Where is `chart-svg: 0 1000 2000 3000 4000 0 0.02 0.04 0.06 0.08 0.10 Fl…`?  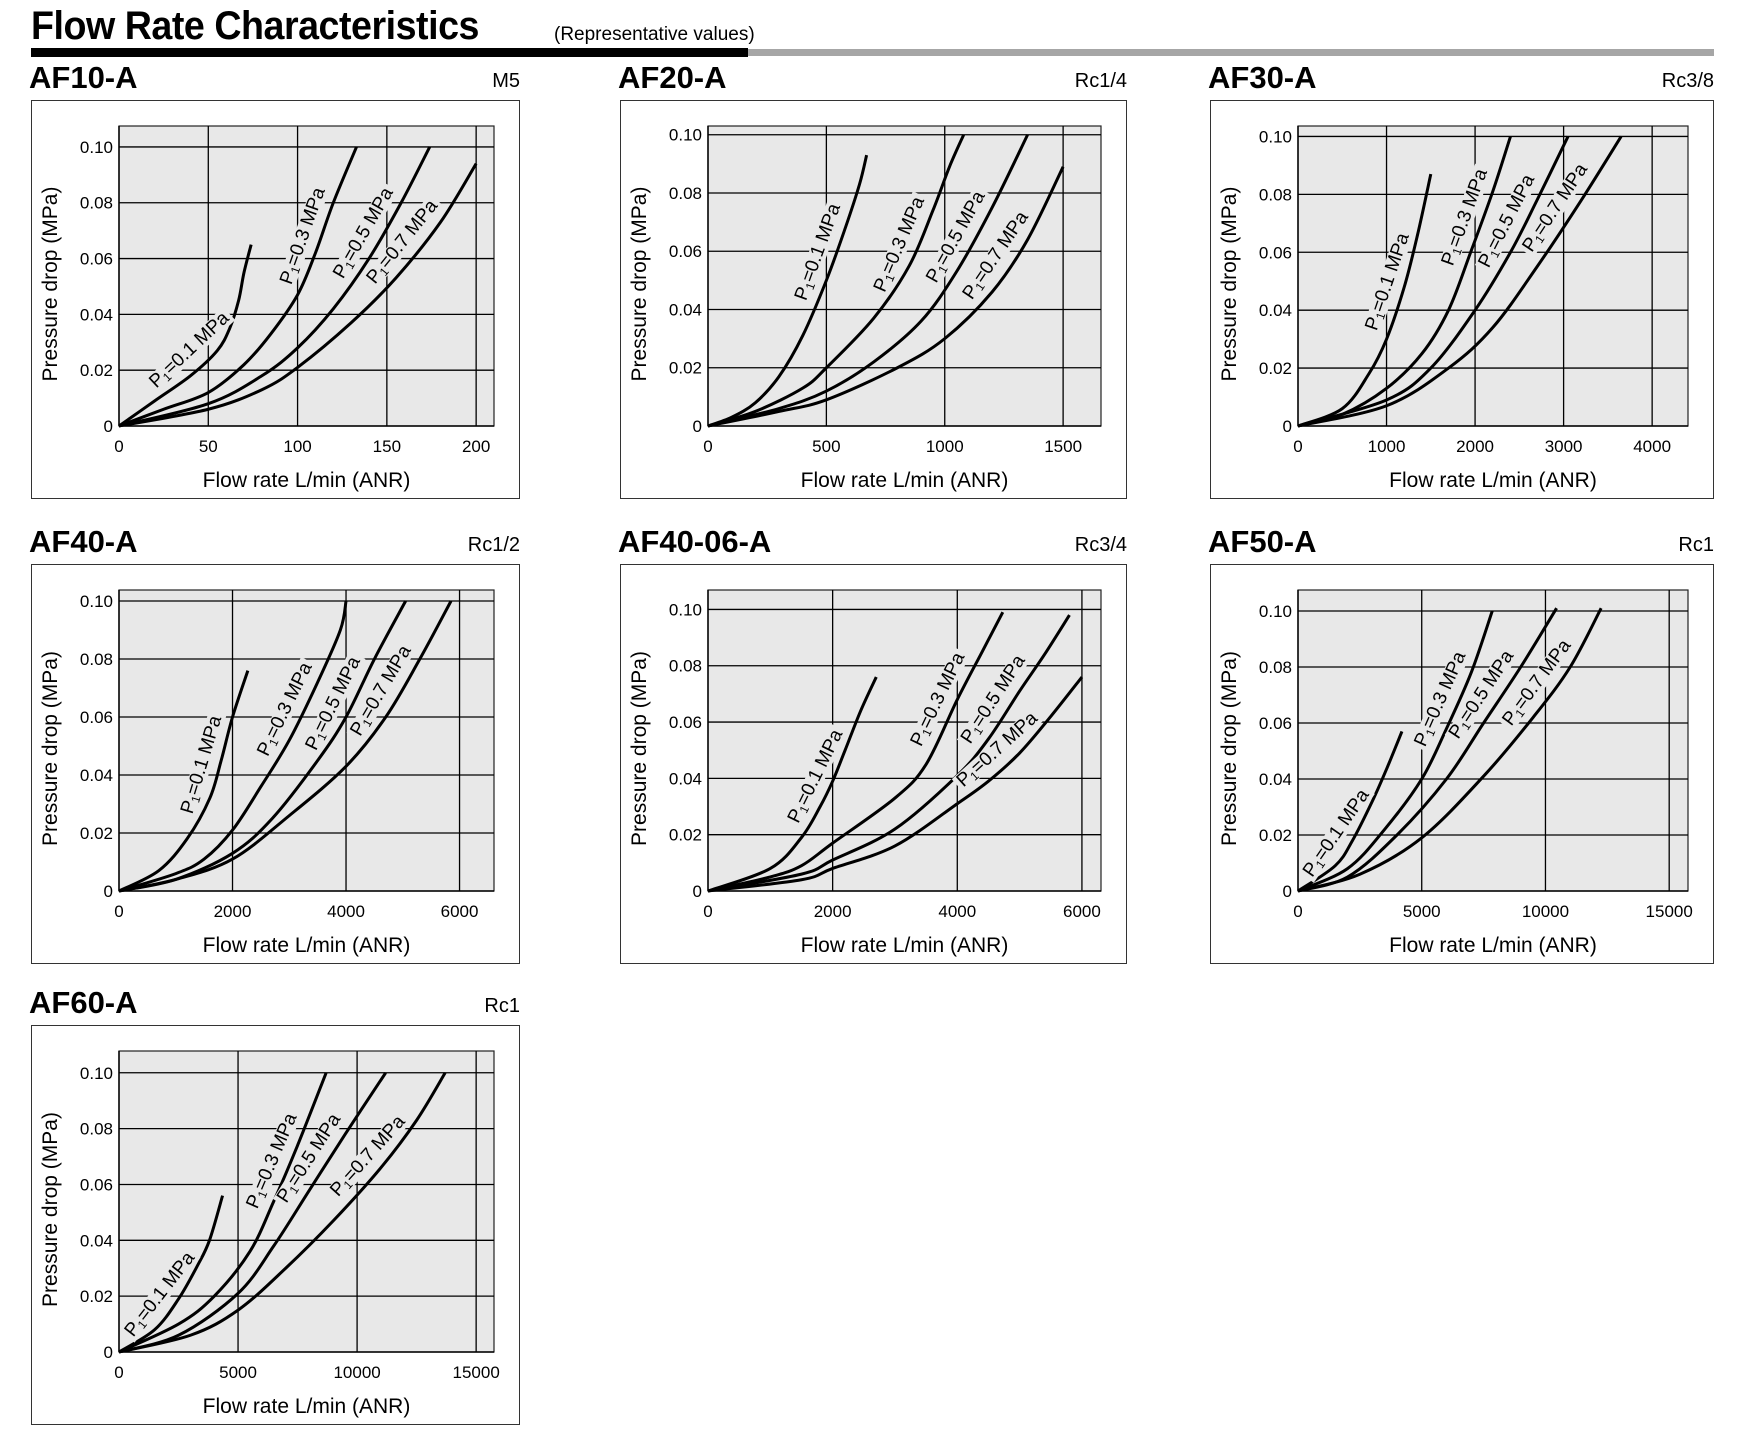 chart-svg: 0 1000 2000 3000 4000 0 0.02 0.04 0.06 0.08 0.10 Fl… is located at coordinates (1453, 308).